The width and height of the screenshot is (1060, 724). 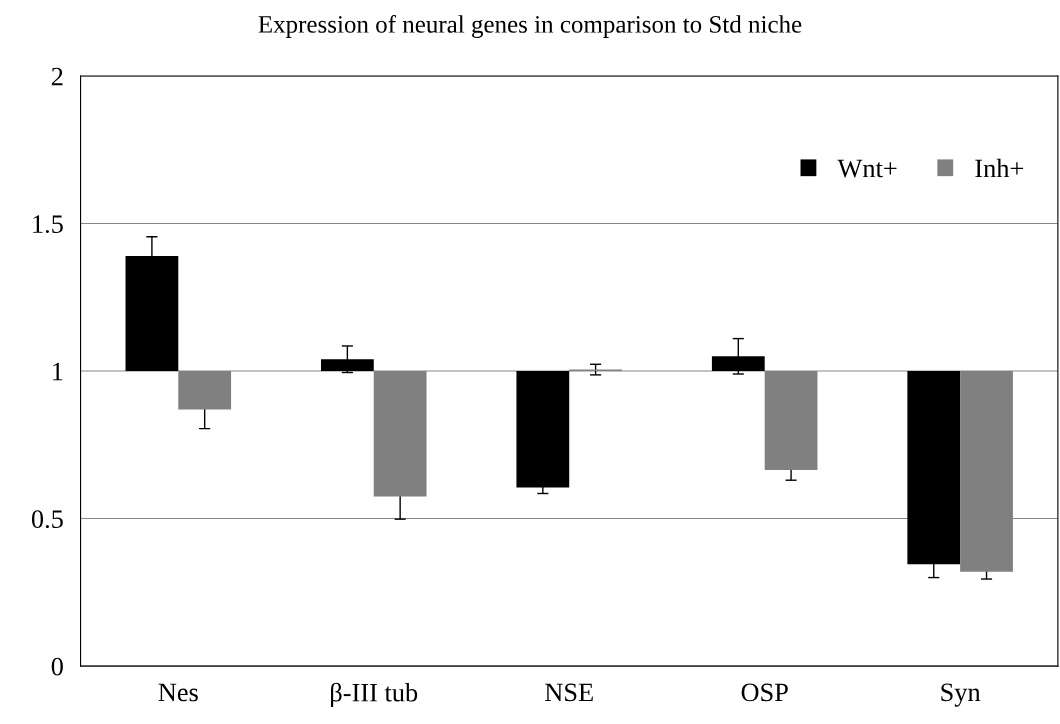 What do you see at coordinates (530, 26) in the screenshot?
I see `chart-title: Expression of neural genes in comparison to Std niche` at bounding box center [530, 26].